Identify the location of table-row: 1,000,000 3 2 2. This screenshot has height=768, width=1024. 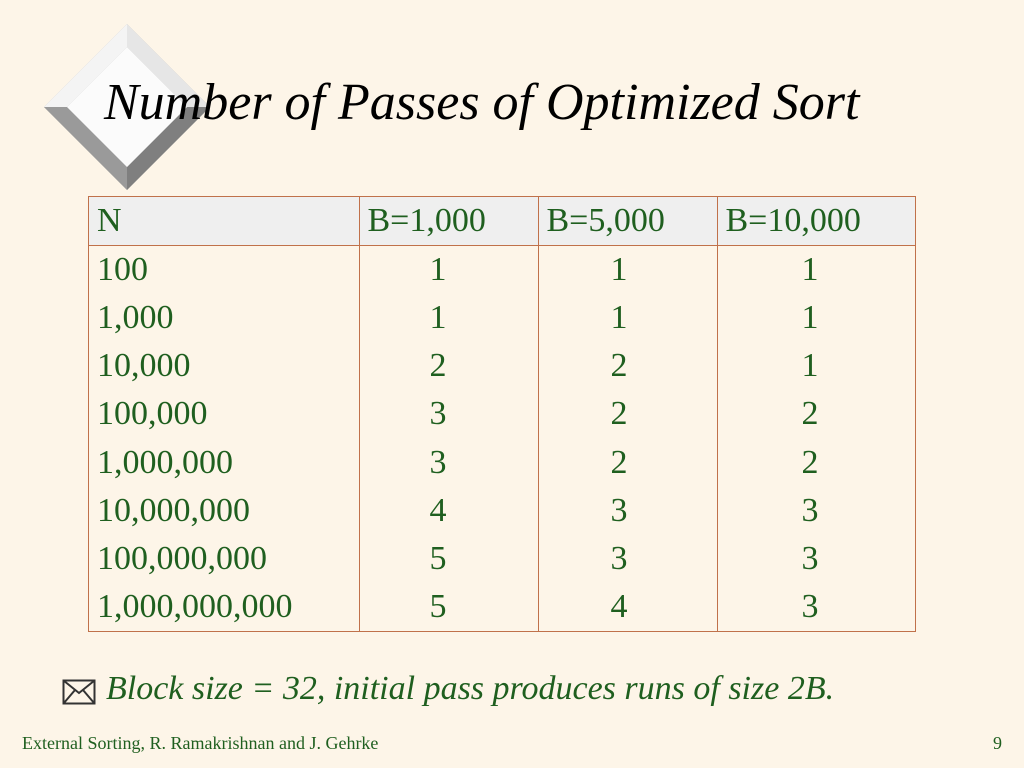
(502, 462).